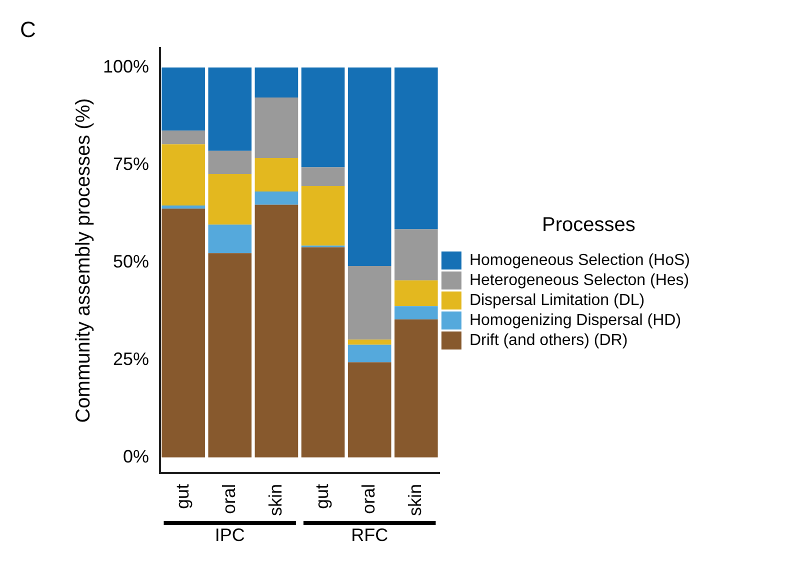  I want to click on legend-title: Processes, so click(589, 225).